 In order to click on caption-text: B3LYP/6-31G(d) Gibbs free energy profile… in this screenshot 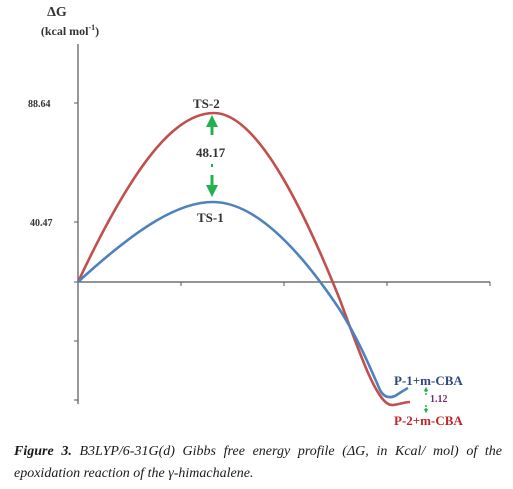, I will do `click(258, 462)`.